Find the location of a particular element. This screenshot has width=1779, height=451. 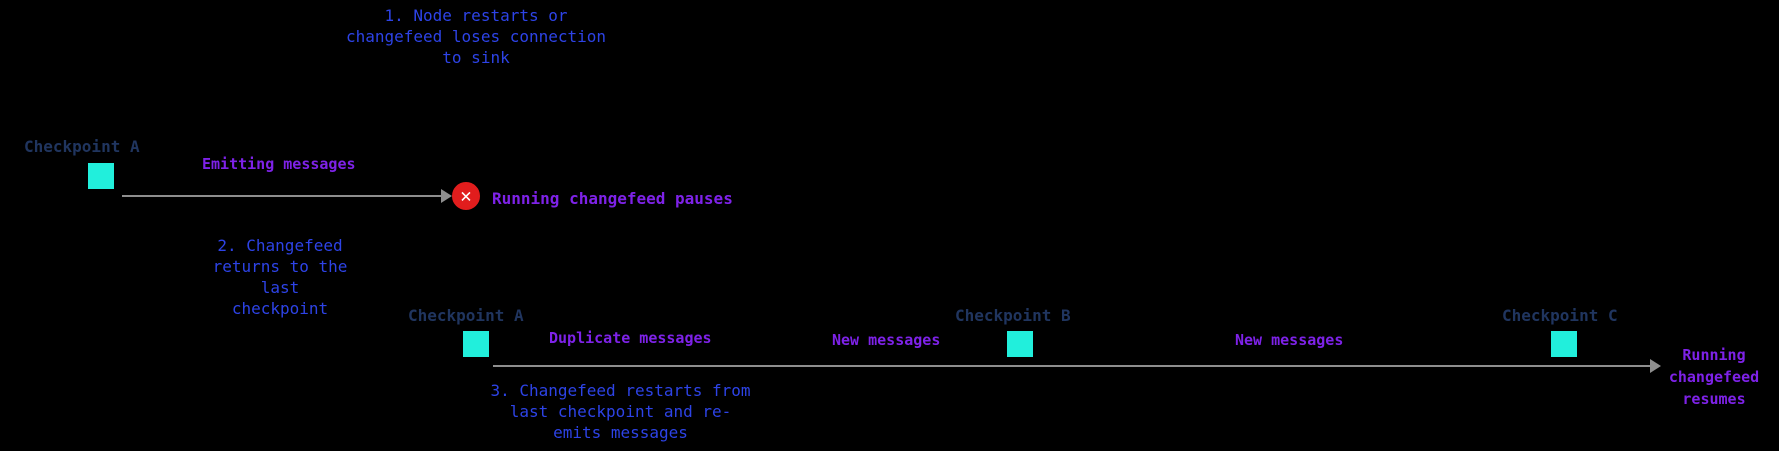

duplicate-messages-label: Duplicate messages is located at coordinates (630, 338).